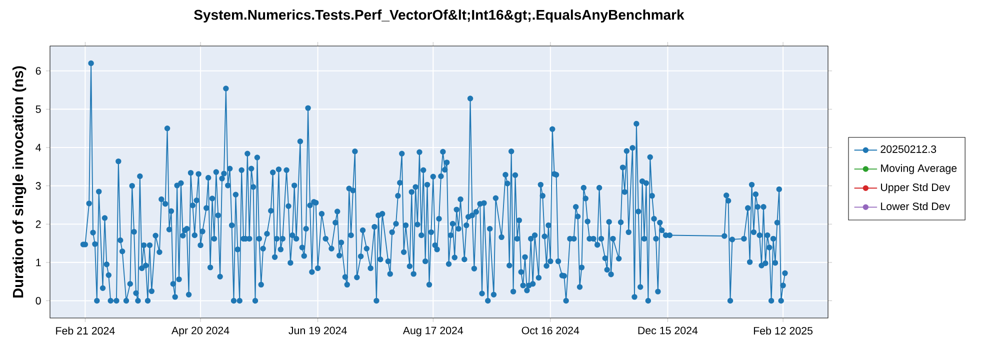  I want to click on x-tick-label: Feb 12 2025, so click(783, 330).